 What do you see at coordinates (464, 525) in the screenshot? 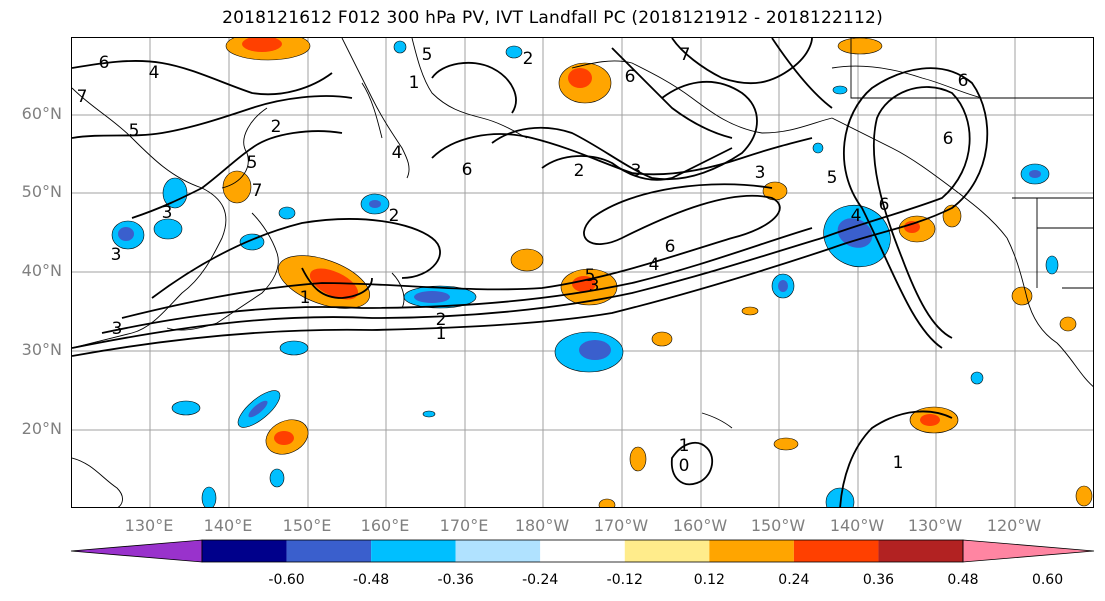
I see `lon-label-170e: 170°E` at bounding box center [464, 525].